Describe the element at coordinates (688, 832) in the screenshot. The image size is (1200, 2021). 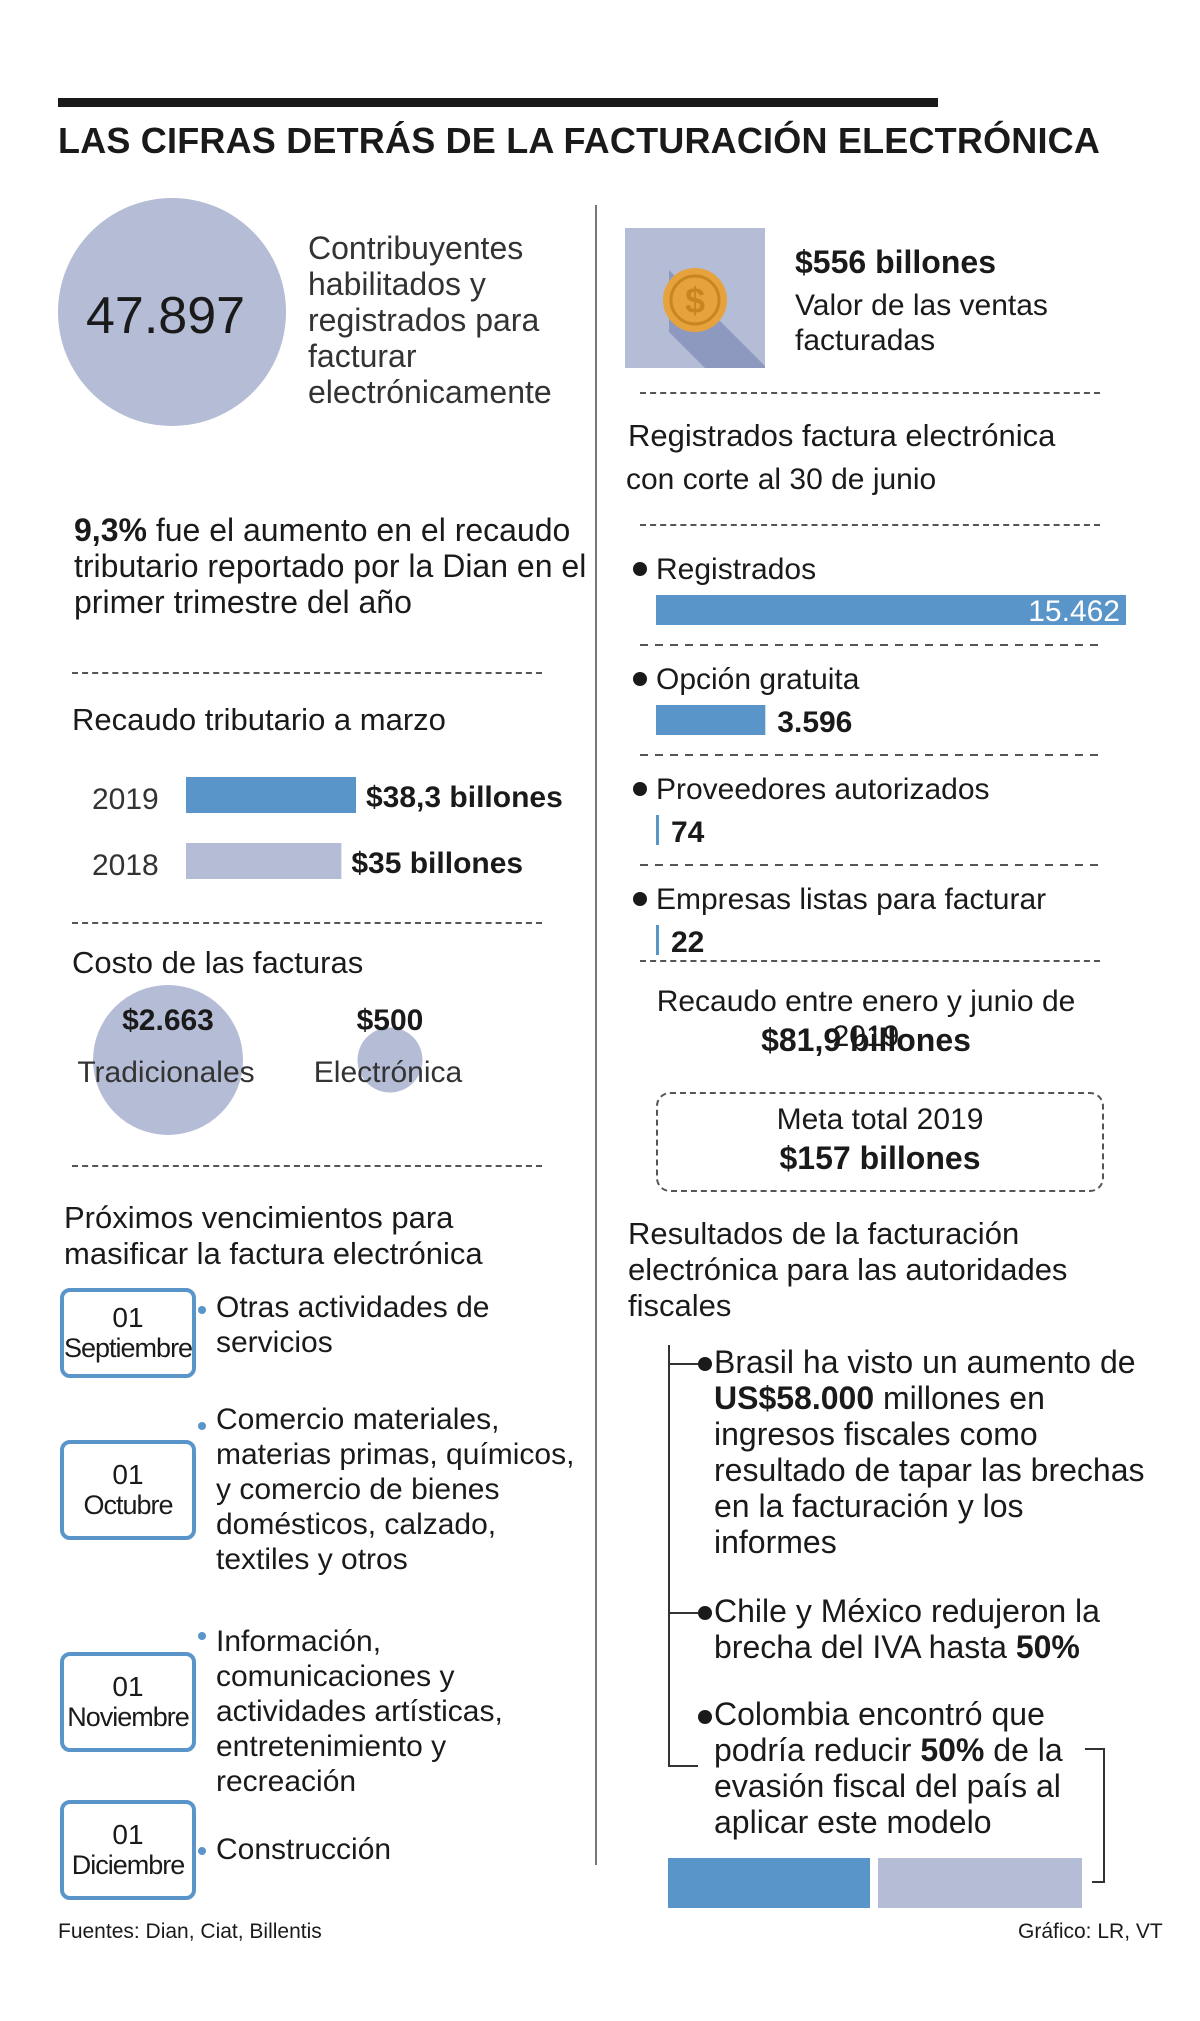
I see `bar-value-label: 74` at that location.